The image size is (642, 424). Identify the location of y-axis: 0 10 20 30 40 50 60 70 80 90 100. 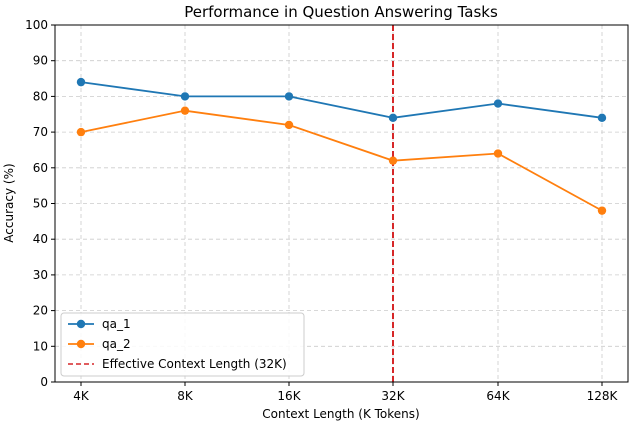
(40, 203).